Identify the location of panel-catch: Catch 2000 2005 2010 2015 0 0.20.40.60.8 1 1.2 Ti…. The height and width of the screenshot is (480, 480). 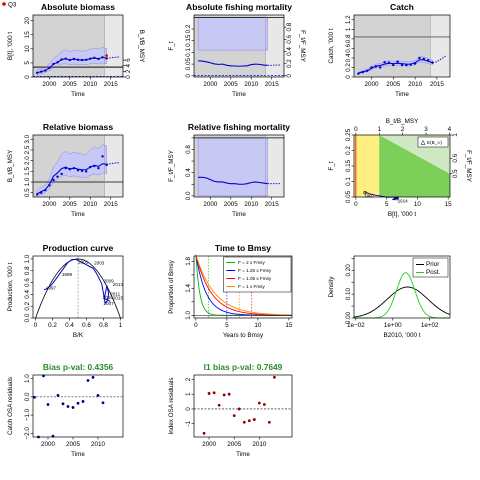
(389, 50).